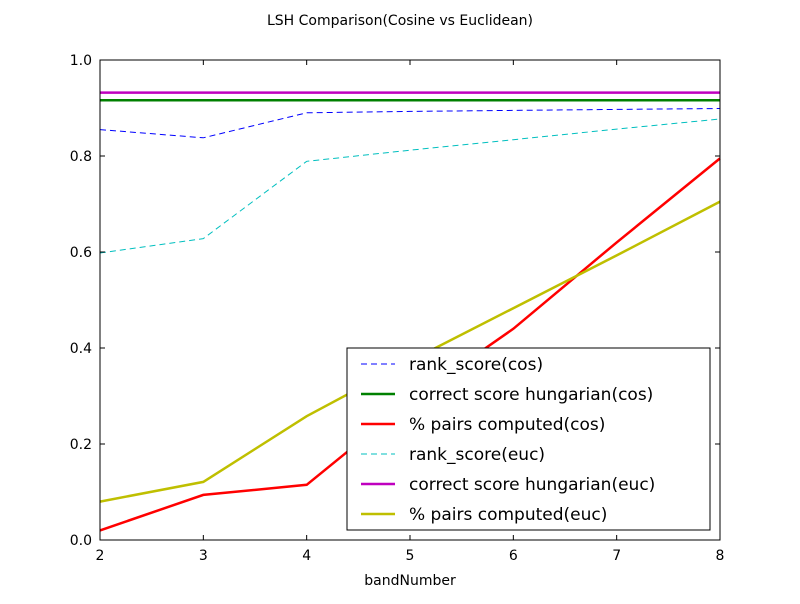  I want to click on legend-label-6: % pairs computed(euc), so click(508, 515).